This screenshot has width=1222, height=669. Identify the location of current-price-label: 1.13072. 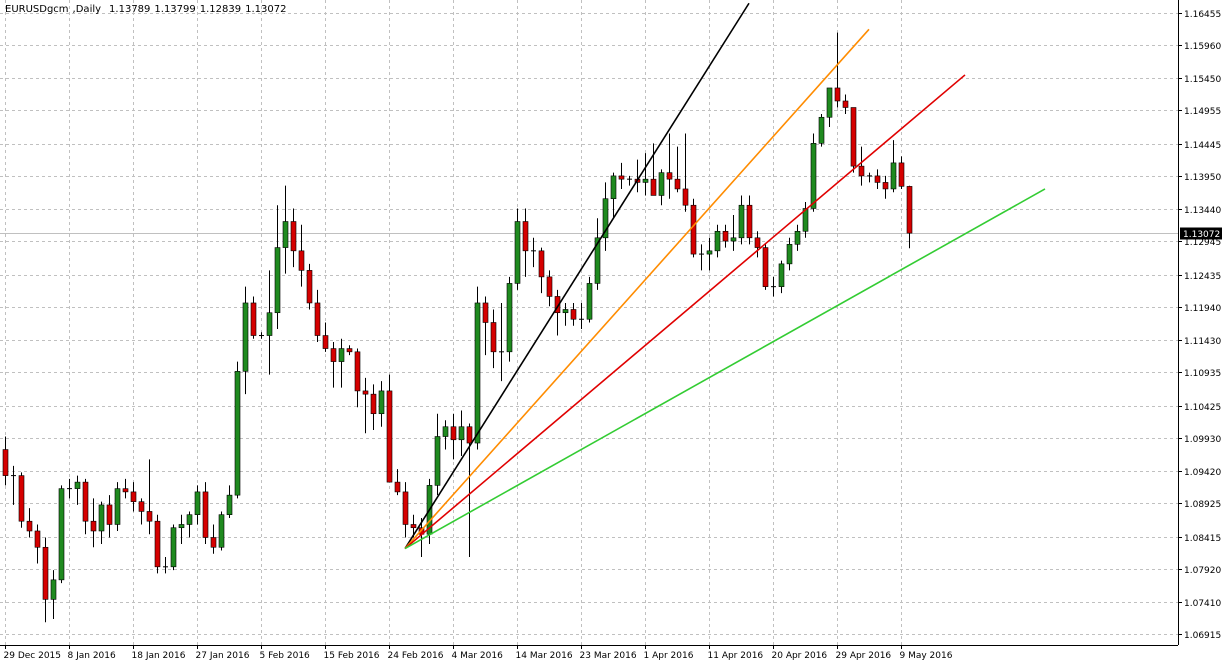
(1201, 235).